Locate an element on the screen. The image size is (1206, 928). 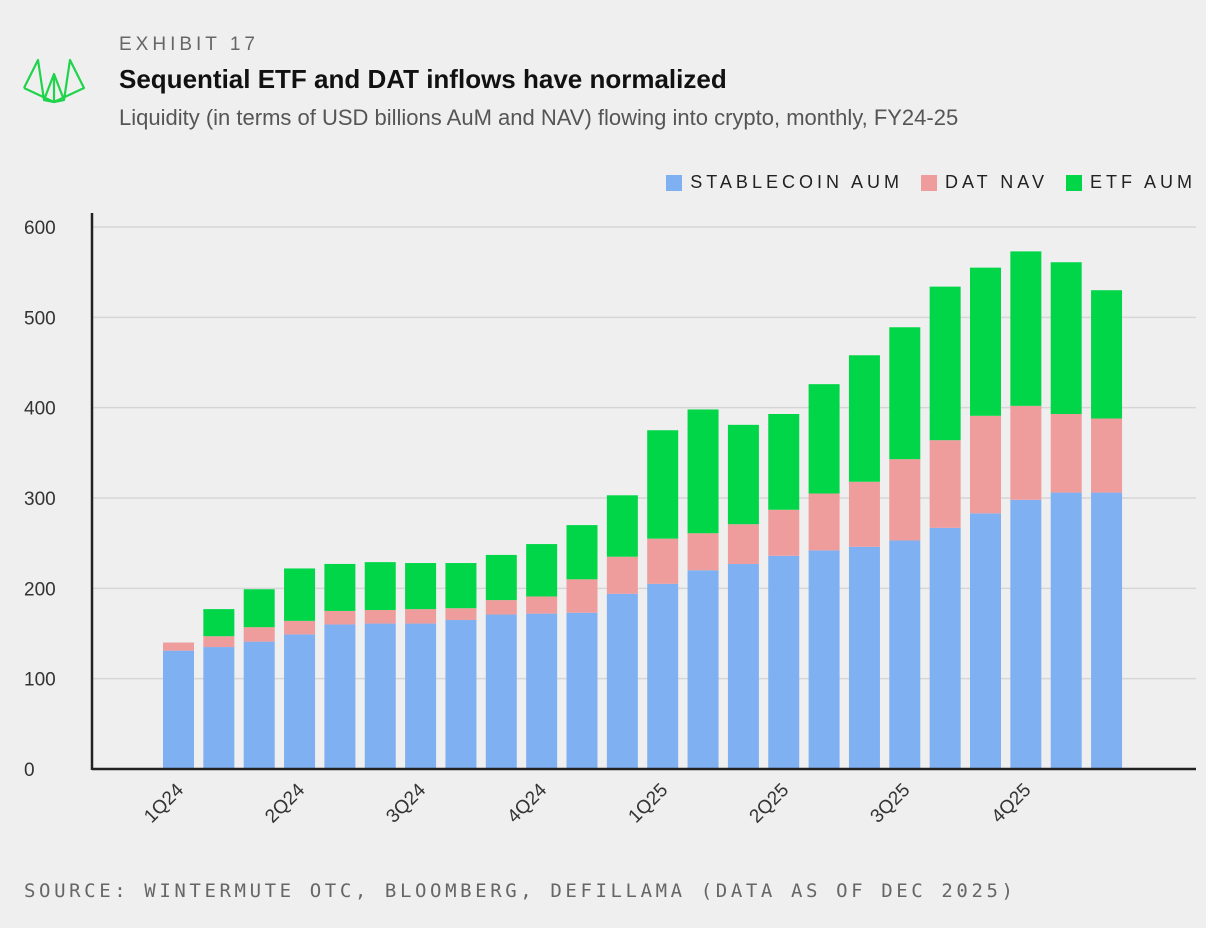
legend-item-etf: ETF AUM is located at coordinates (1130, 182).